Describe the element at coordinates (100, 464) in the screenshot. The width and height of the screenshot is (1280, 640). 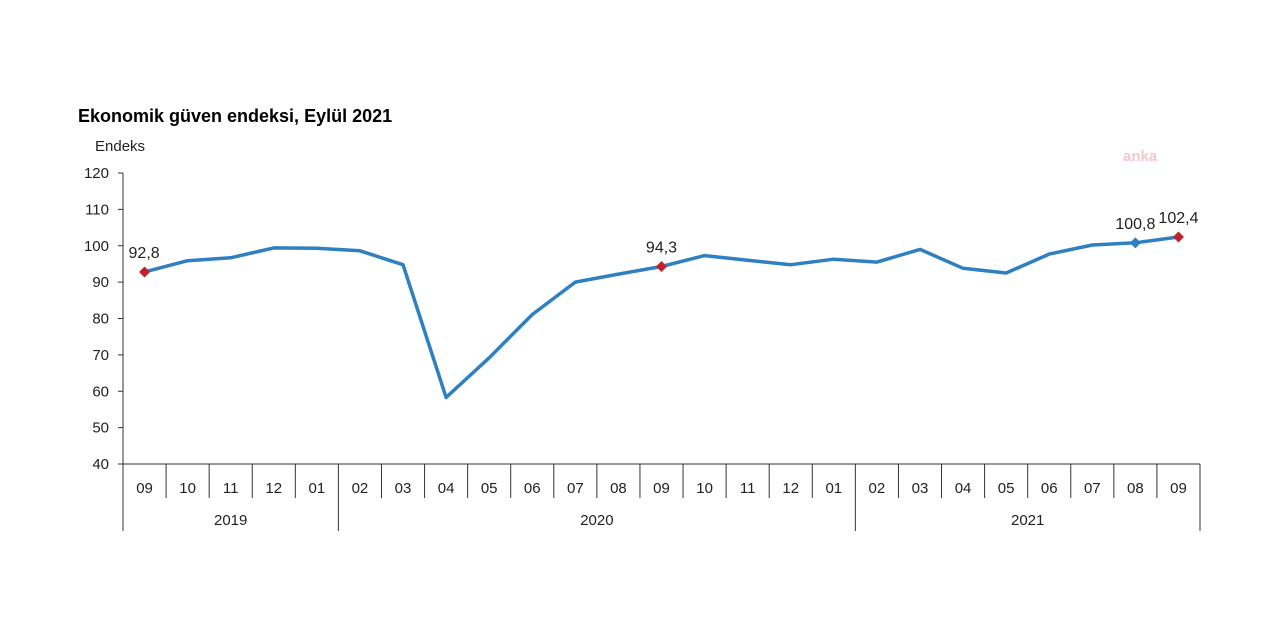
I see `y-tick-label: 40` at that location.